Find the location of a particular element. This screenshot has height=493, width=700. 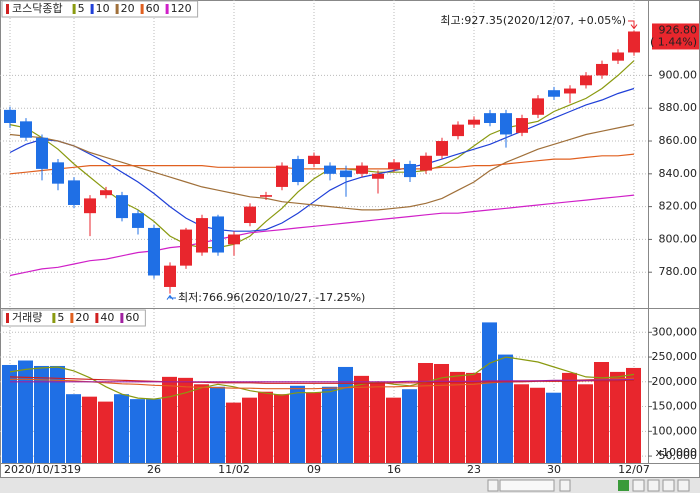

scroll-thumb is located at coordinates (527, 485).